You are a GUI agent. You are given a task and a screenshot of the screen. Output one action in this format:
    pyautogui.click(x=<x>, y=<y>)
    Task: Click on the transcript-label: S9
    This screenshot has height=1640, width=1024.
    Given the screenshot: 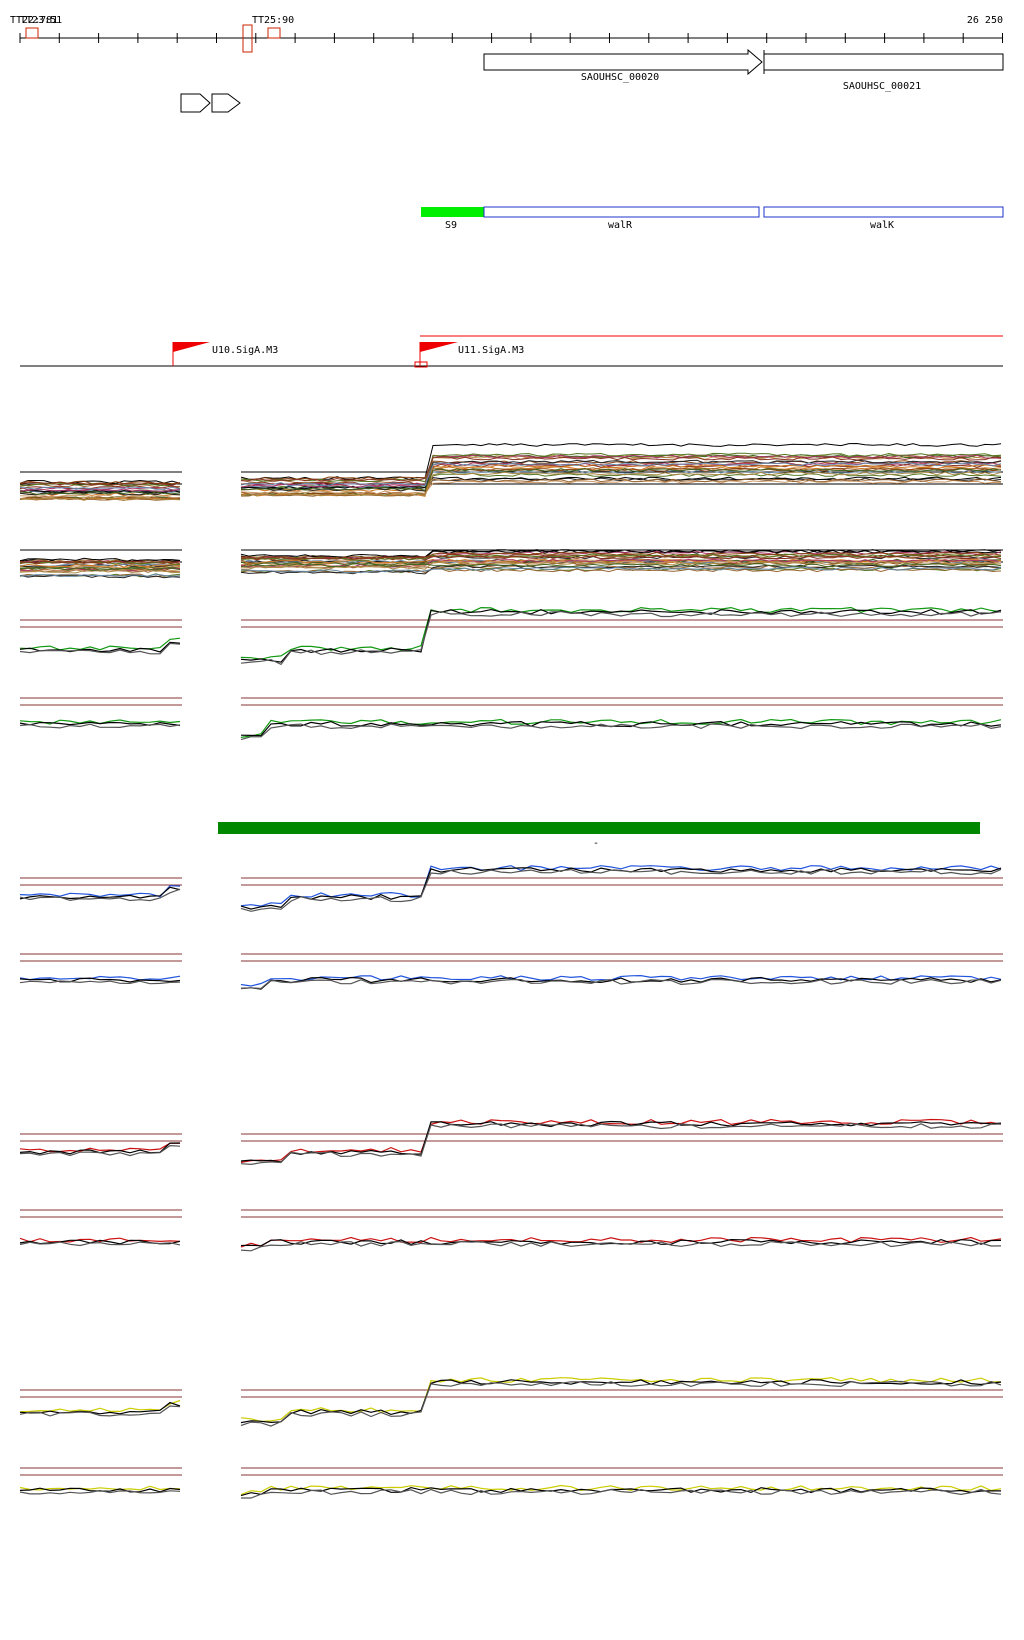 What is the action you would take?
    pyautogui.click(x=451, y=225)
    